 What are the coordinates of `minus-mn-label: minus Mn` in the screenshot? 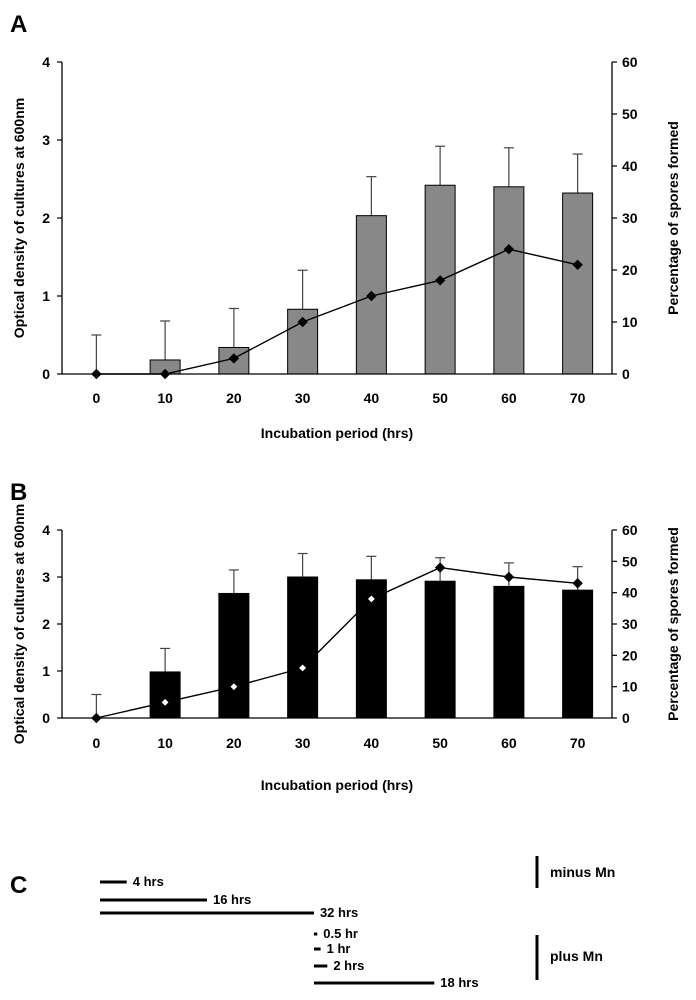 It's located at (582, 872).